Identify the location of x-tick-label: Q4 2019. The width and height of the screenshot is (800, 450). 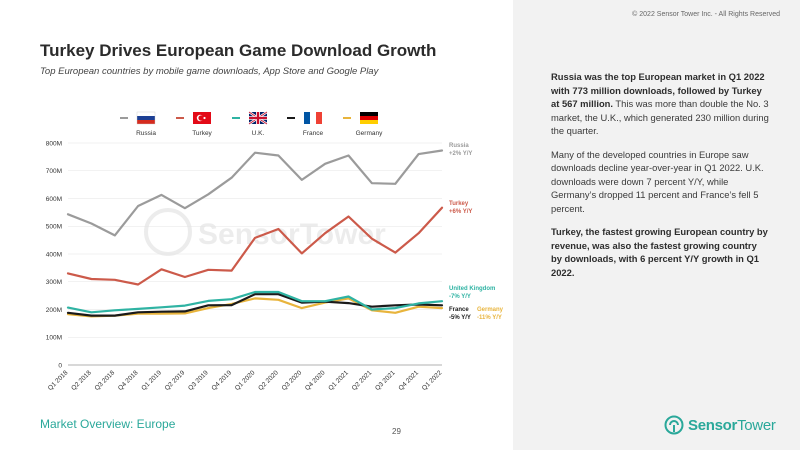
(221, 380).